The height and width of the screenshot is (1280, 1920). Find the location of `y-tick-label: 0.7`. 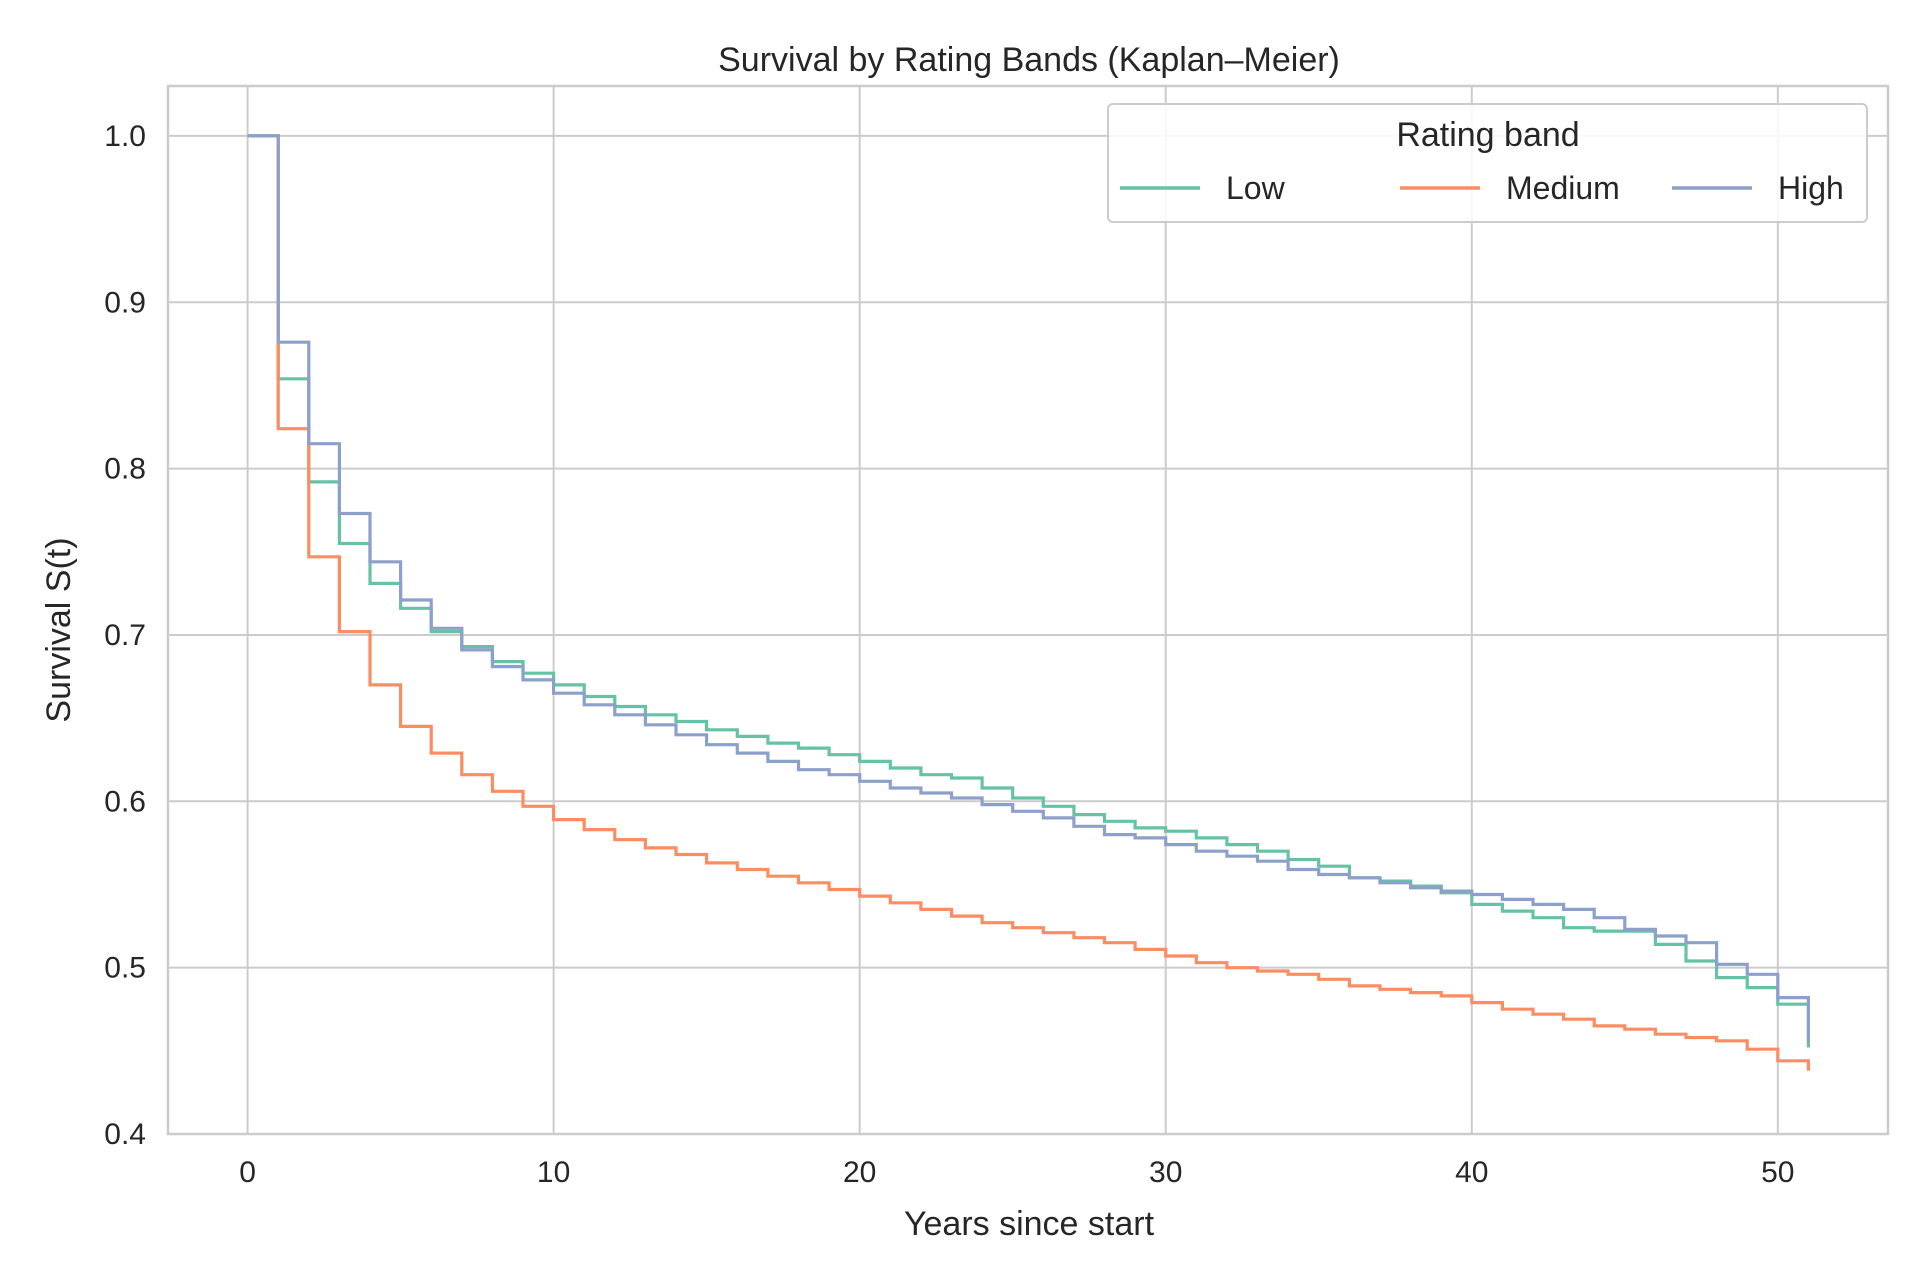

y-tick-label: 0.7 is located at coordinates (125, 635).